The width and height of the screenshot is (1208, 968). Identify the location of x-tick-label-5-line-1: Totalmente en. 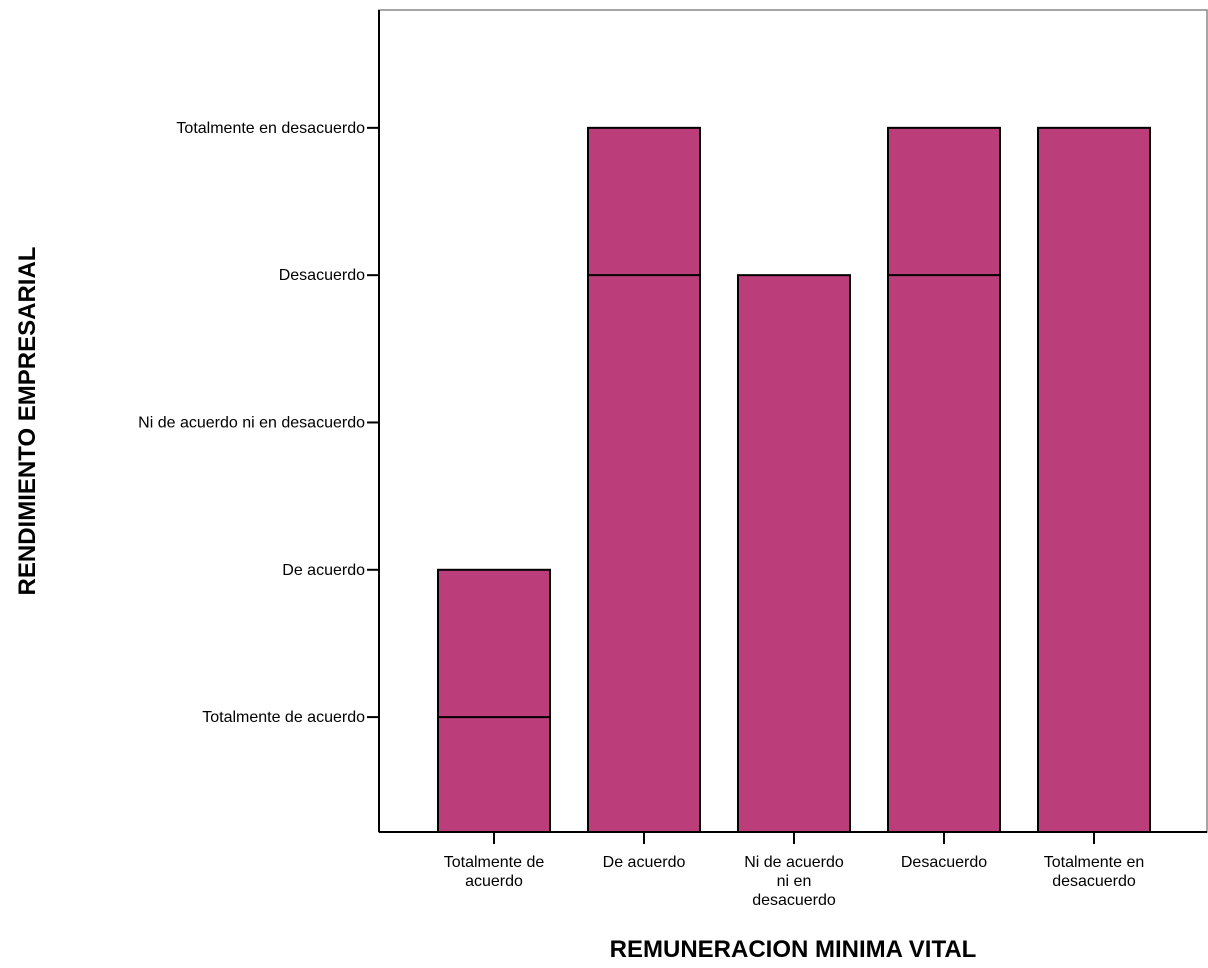
(1094, 862).